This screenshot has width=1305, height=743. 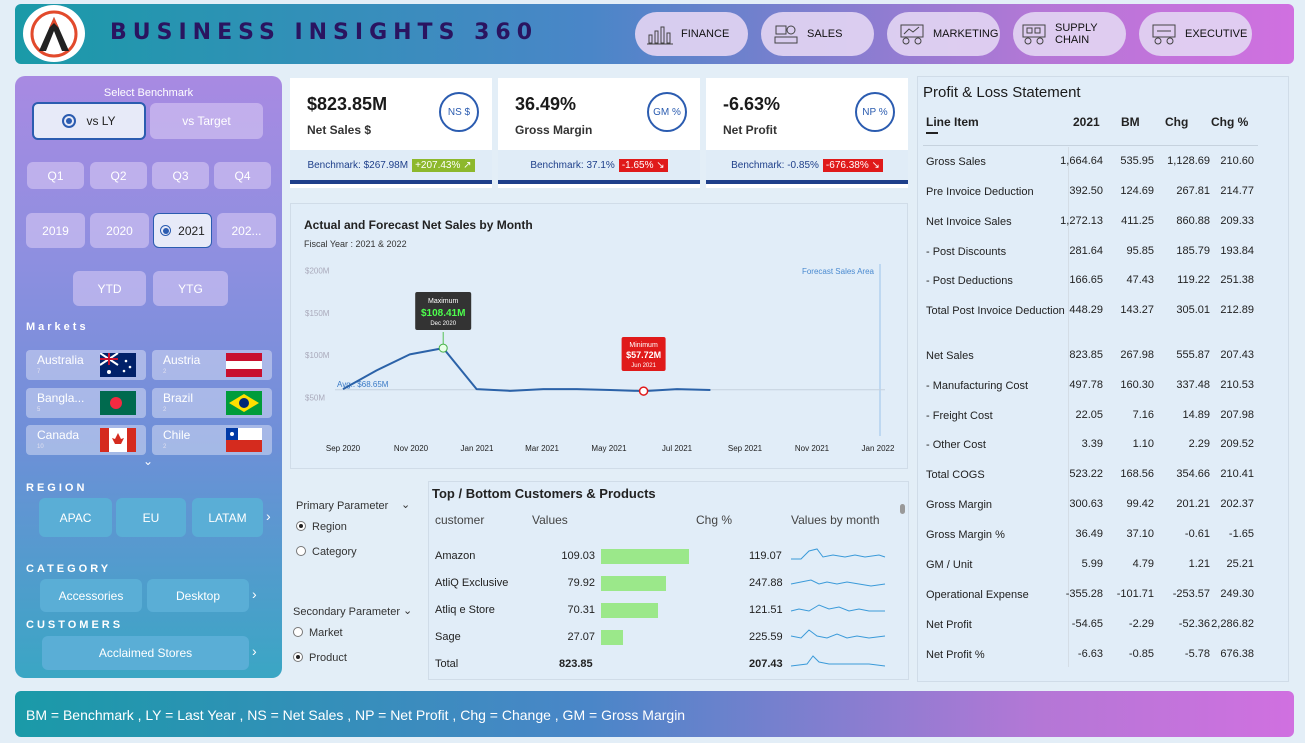 What do you see at coordinates (752, 104) in the screenshot?
I see `kpi-value: -6.63%` at bounding box center [752, 104].